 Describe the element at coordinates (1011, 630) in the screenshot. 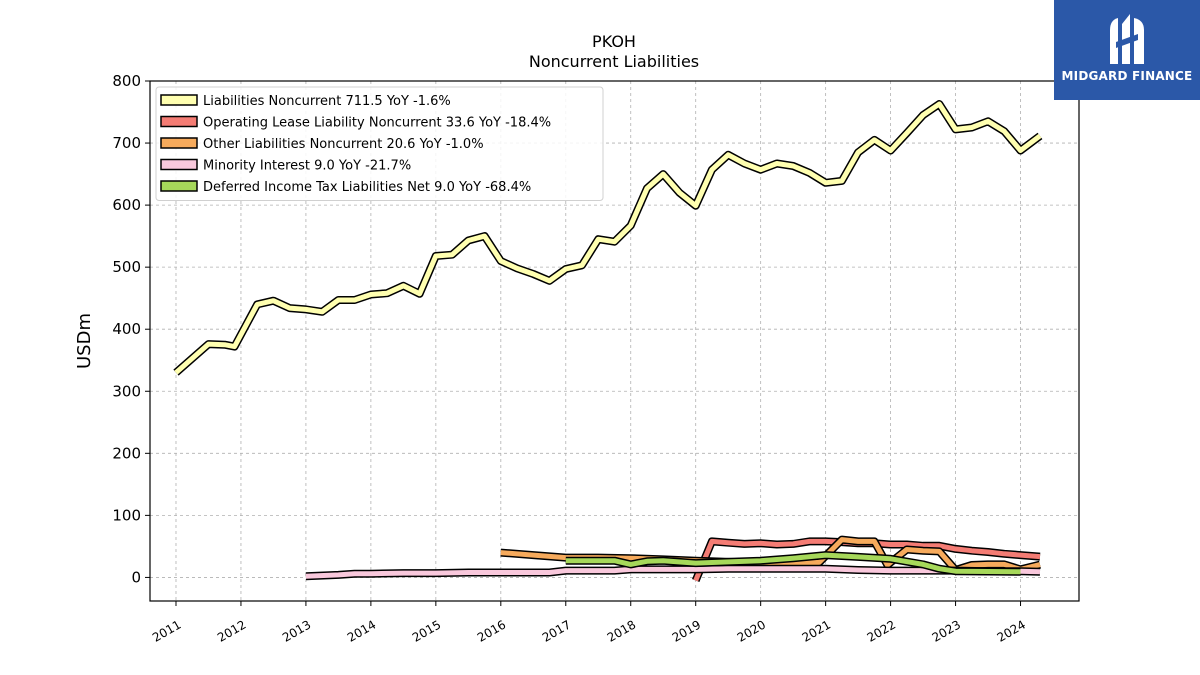

I see `x-tick-label: 2024` at that location.